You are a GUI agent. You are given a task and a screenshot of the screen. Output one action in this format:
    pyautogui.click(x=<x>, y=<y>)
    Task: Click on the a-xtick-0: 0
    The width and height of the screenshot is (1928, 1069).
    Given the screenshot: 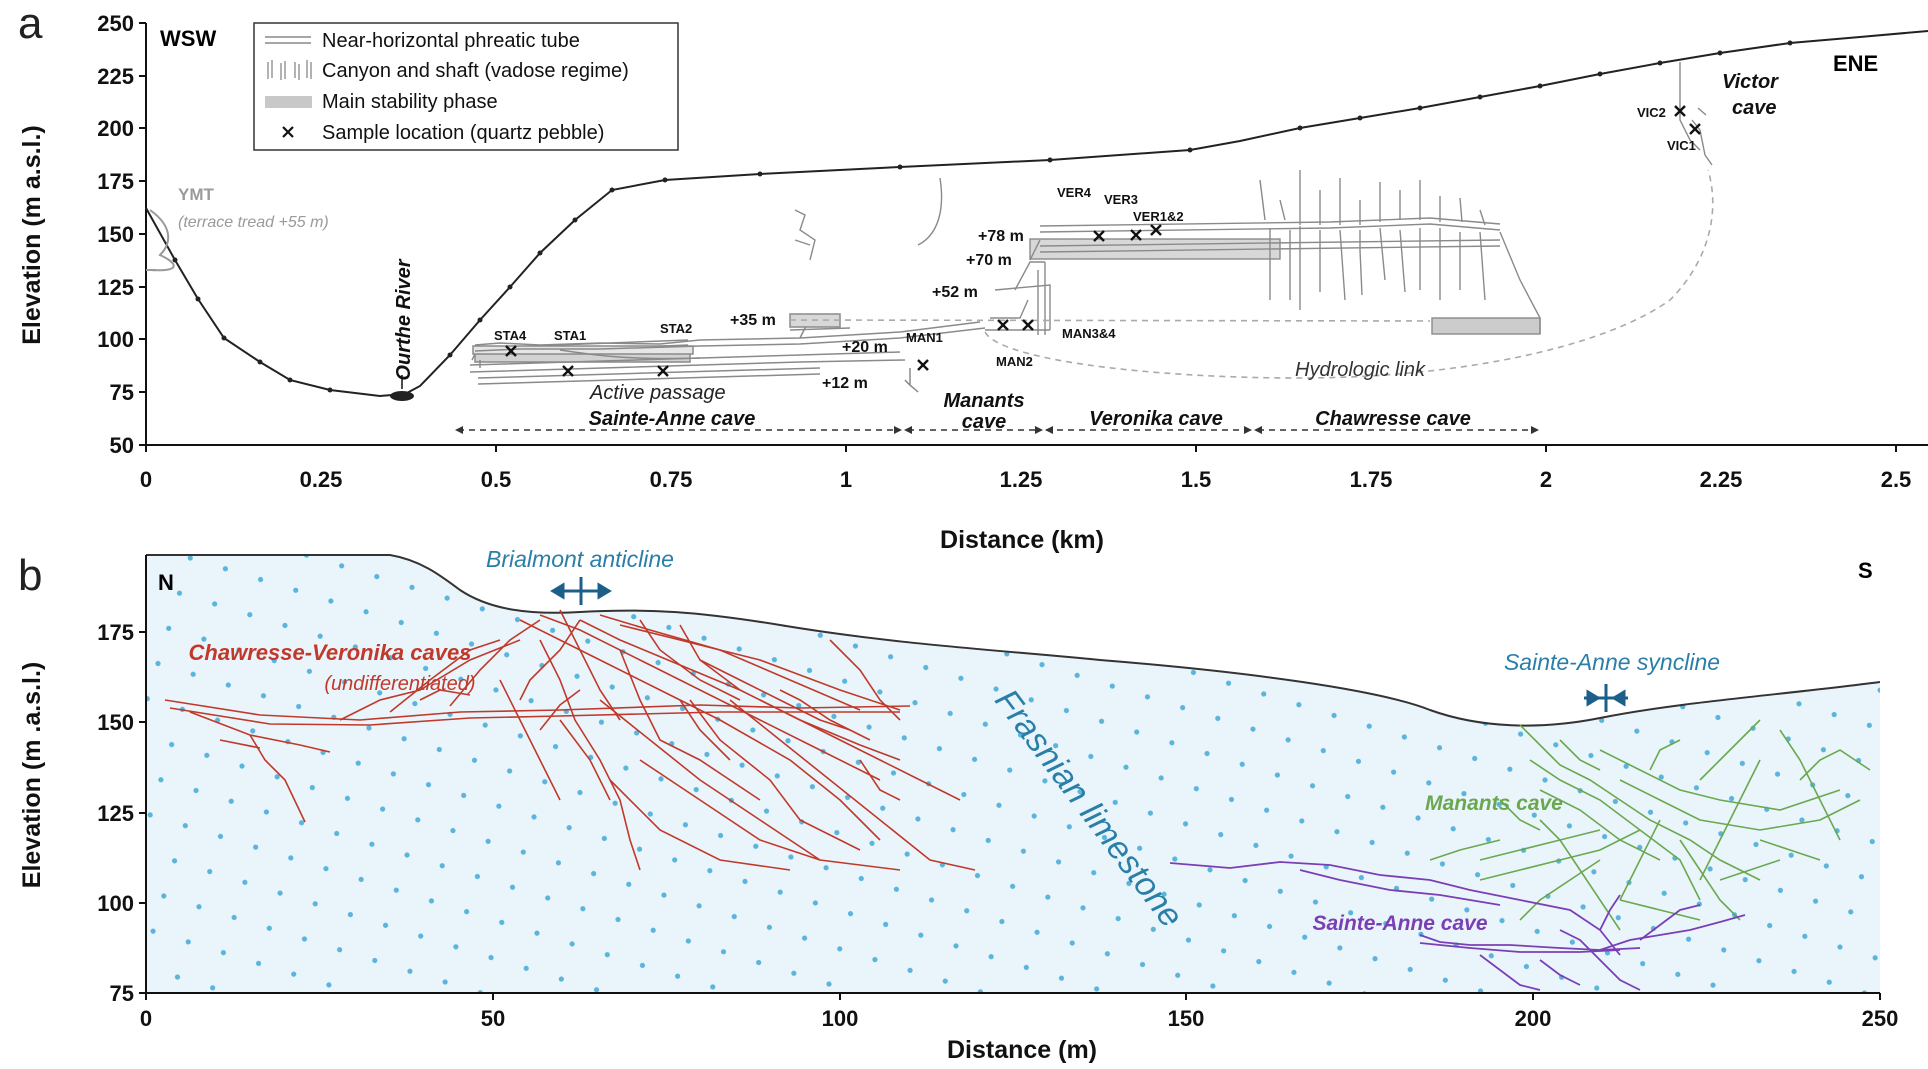 What is the action you would take?
    pyautogui.click(x=146, y=479)
    